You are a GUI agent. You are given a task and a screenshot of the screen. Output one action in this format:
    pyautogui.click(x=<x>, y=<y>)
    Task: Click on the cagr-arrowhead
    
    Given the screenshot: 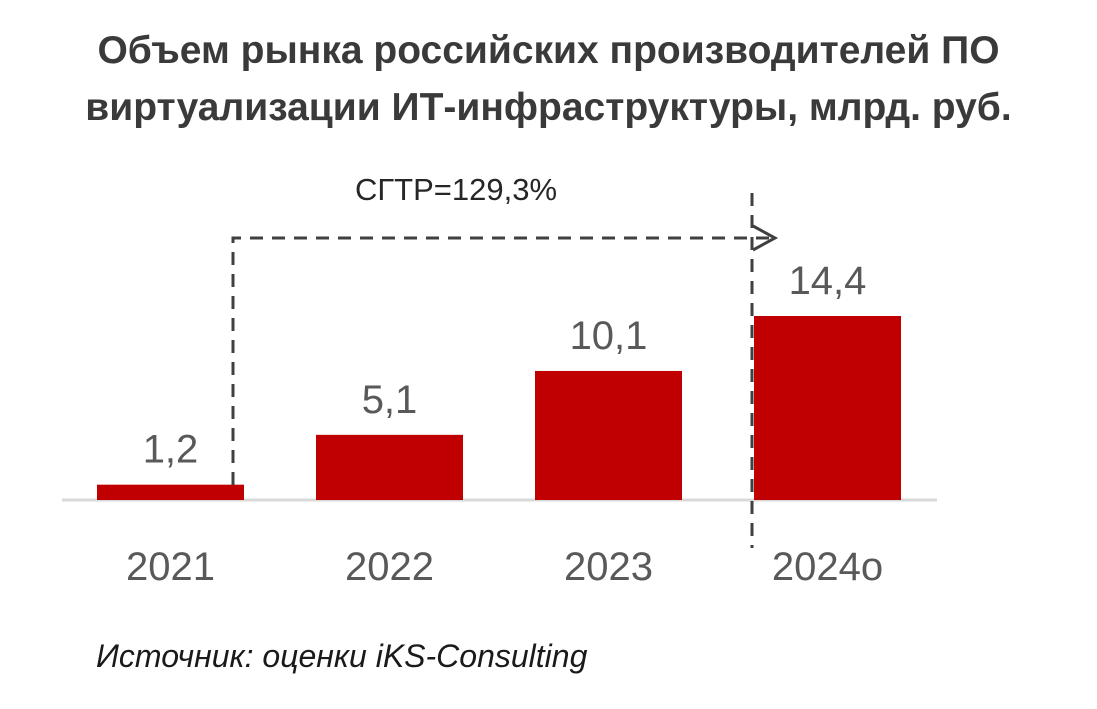 What is the action you would take?
    pyautogui.click(x=765, y=238)
    